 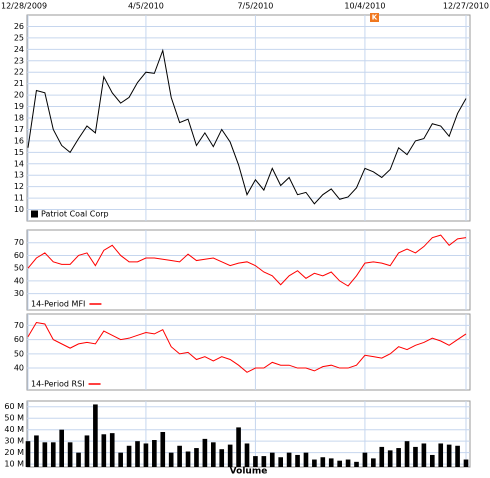 I want to click on y-tick-label: 24, so click(x=19, y=49).